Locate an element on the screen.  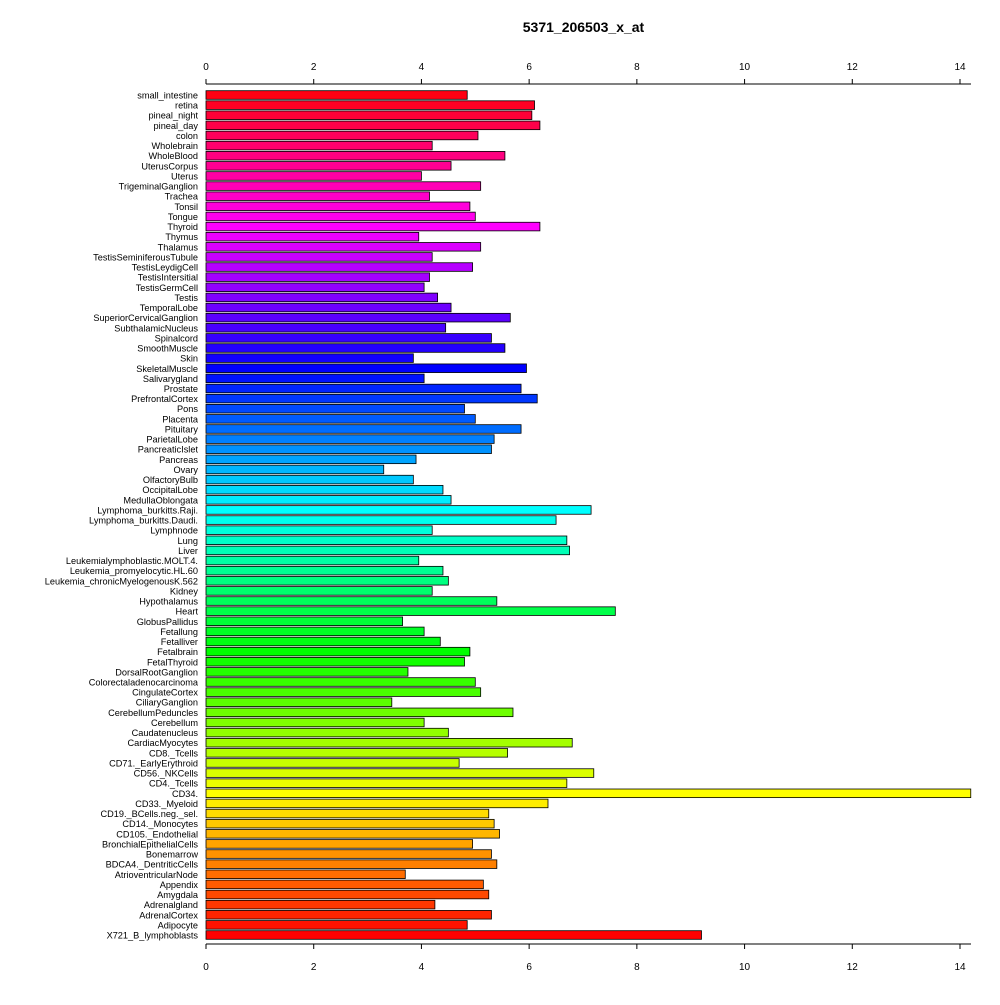
category-label: Appendix is located at coordinates (179, 885).